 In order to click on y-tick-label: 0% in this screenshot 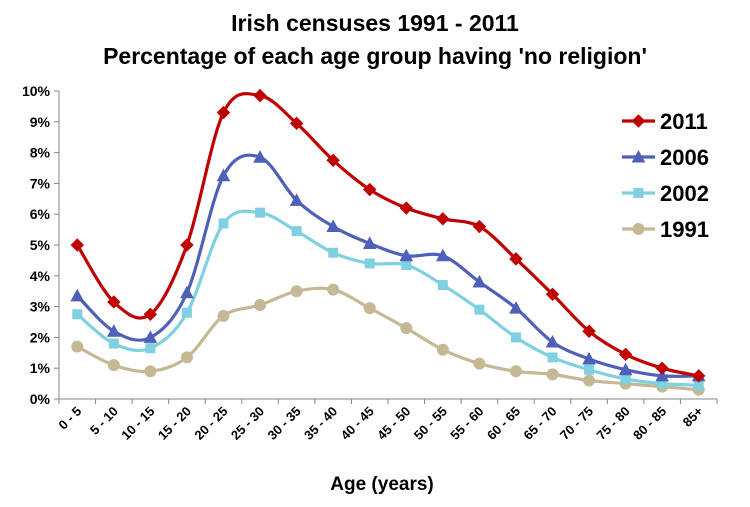, I will do `click(40, 399)`.